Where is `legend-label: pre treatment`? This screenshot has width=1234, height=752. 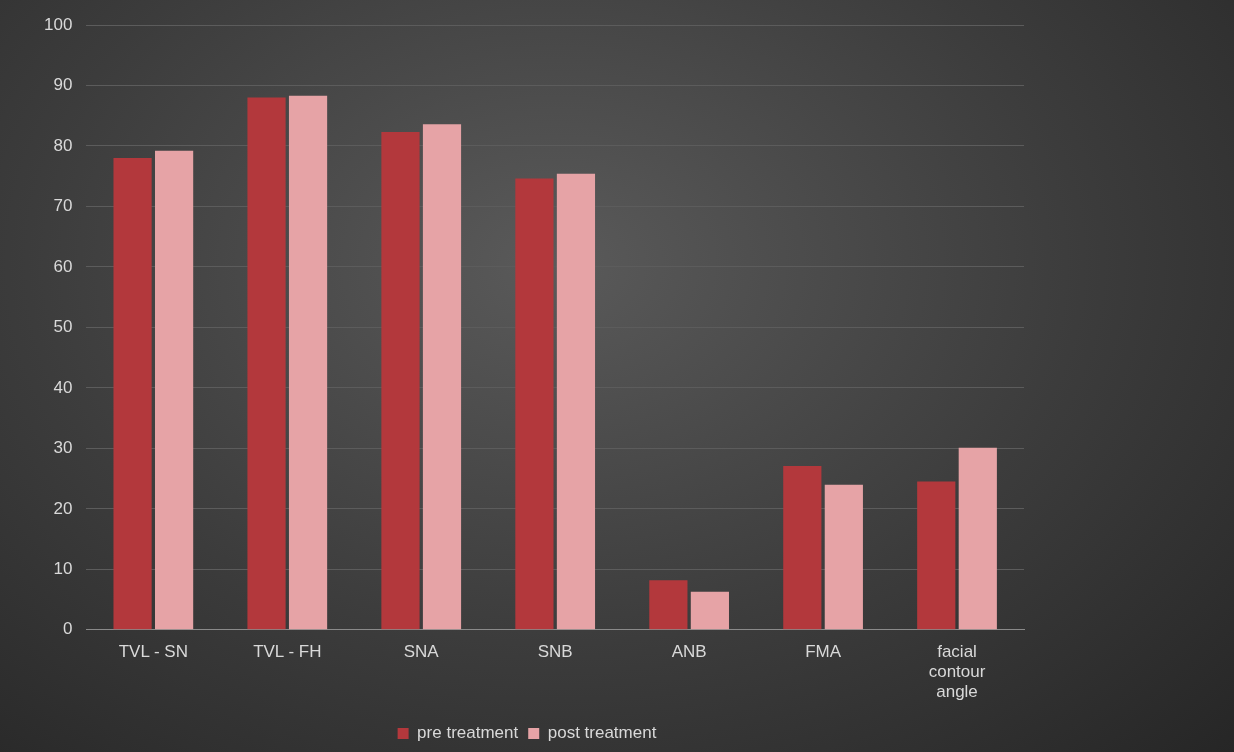 legend-label: pre treatment is located at coordinates (468, 733).